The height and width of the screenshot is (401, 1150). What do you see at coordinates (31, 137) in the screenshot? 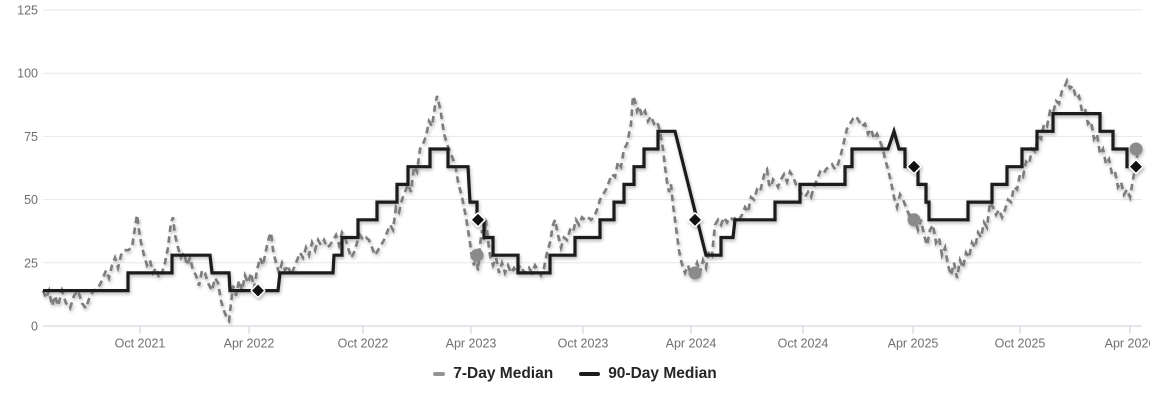
I see `y-axis-tick-label: 75` at bounding box center [31, 137].